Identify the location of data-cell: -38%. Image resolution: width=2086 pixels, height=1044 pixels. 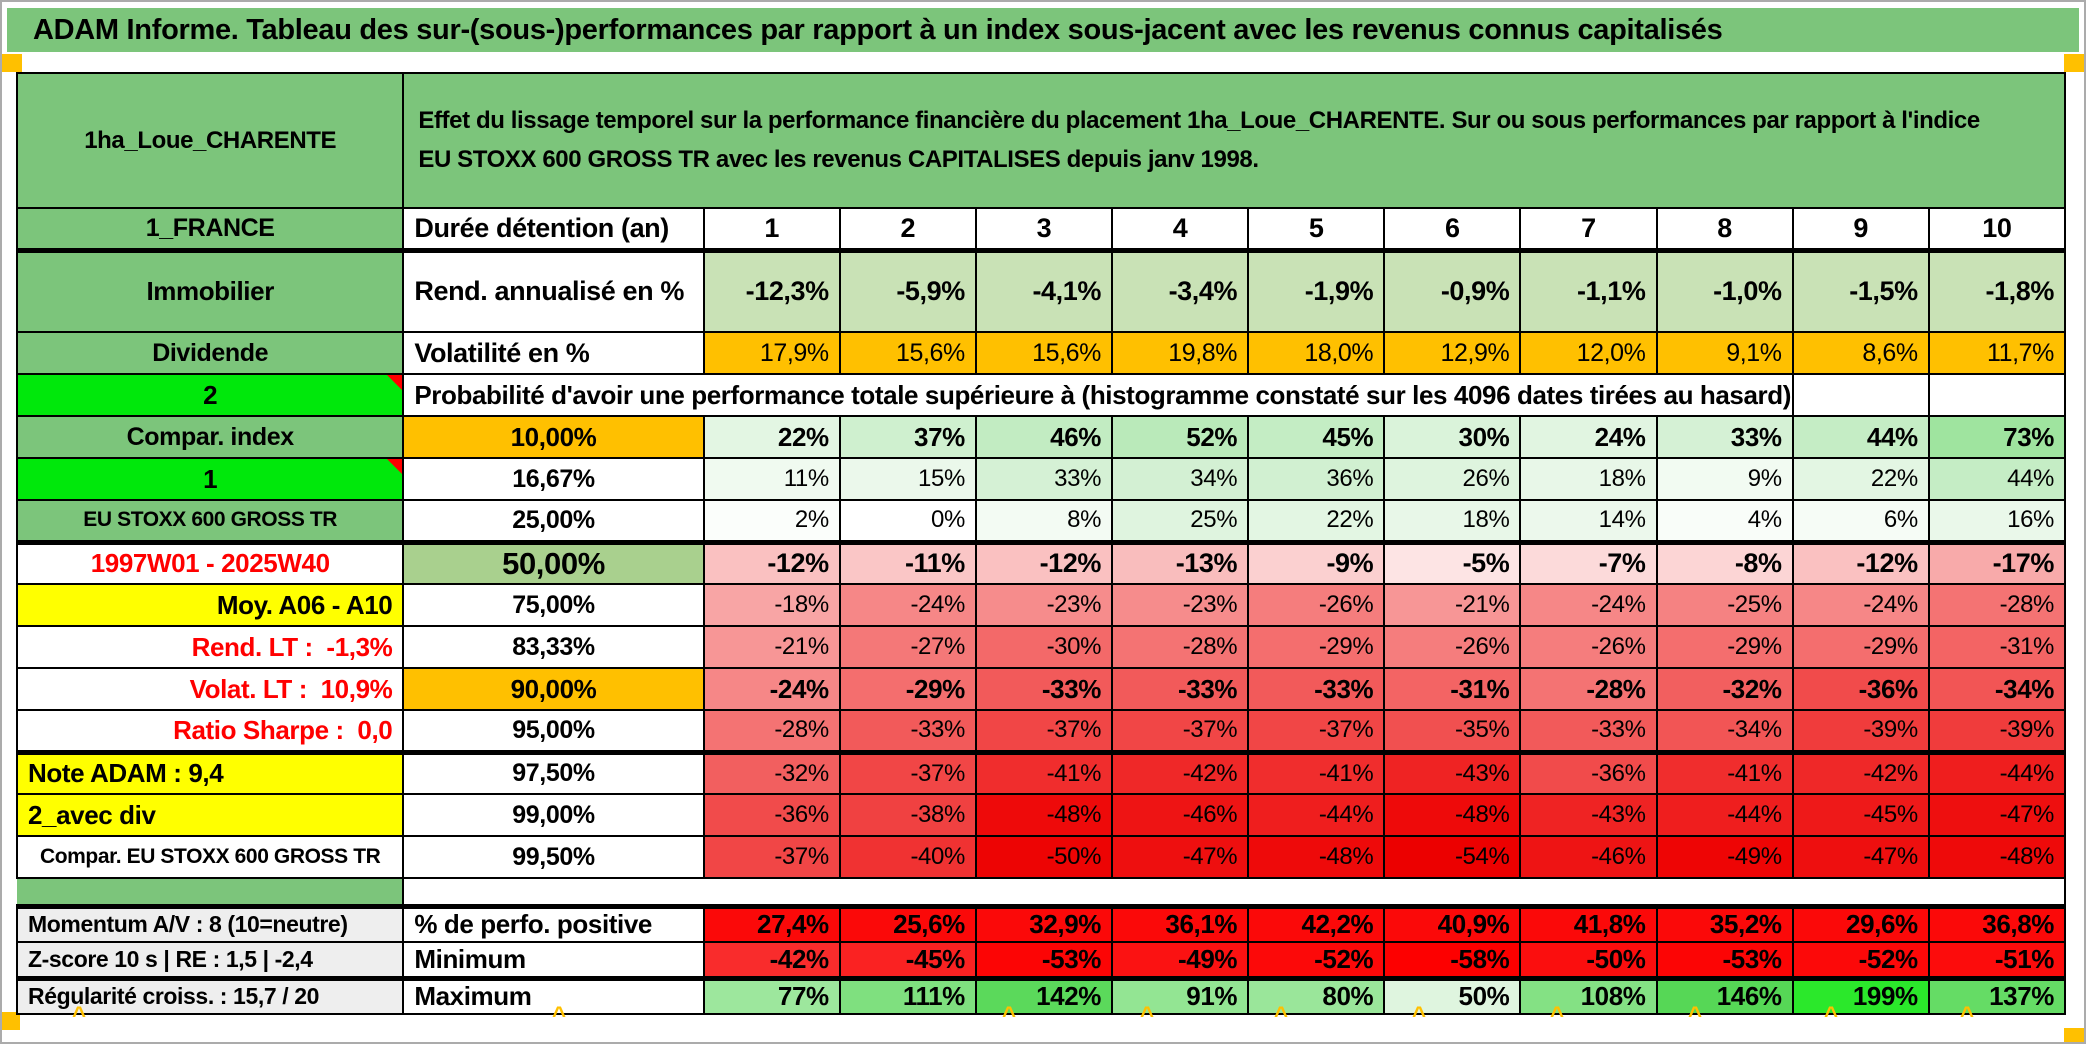
(907, 815).